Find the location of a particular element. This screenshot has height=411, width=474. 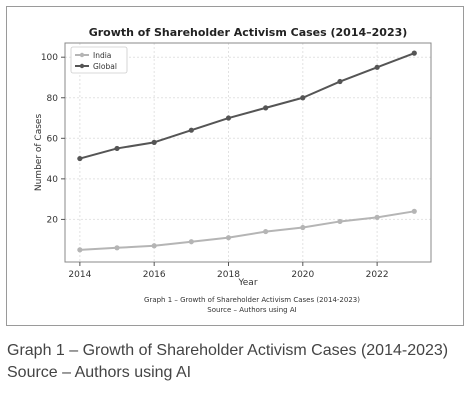

caption-source: Source – Authors using AI is located at coordinates (99, 372).